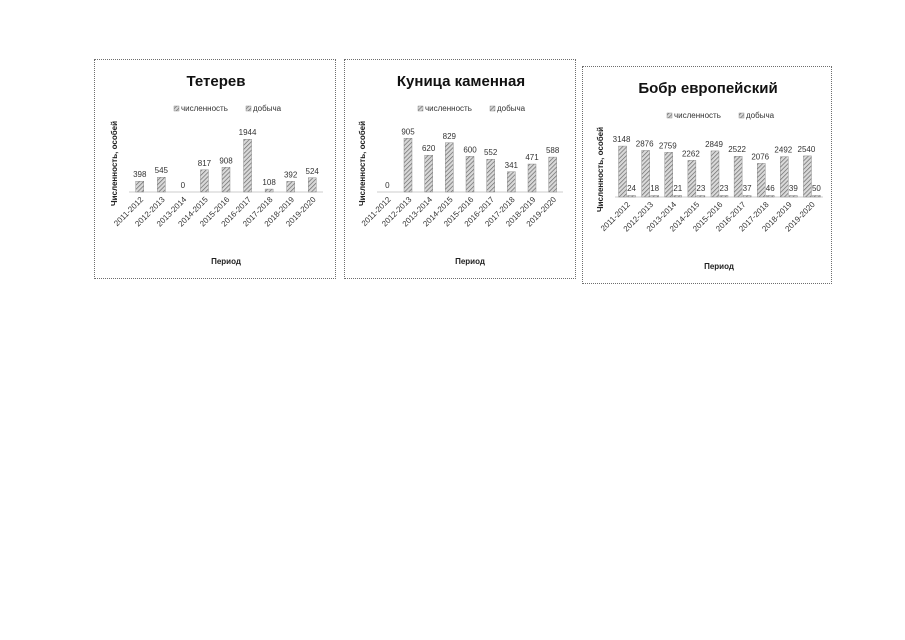 This screenshot has height=640, width=905. I want to click on value-label: 588, so click(553, 150).